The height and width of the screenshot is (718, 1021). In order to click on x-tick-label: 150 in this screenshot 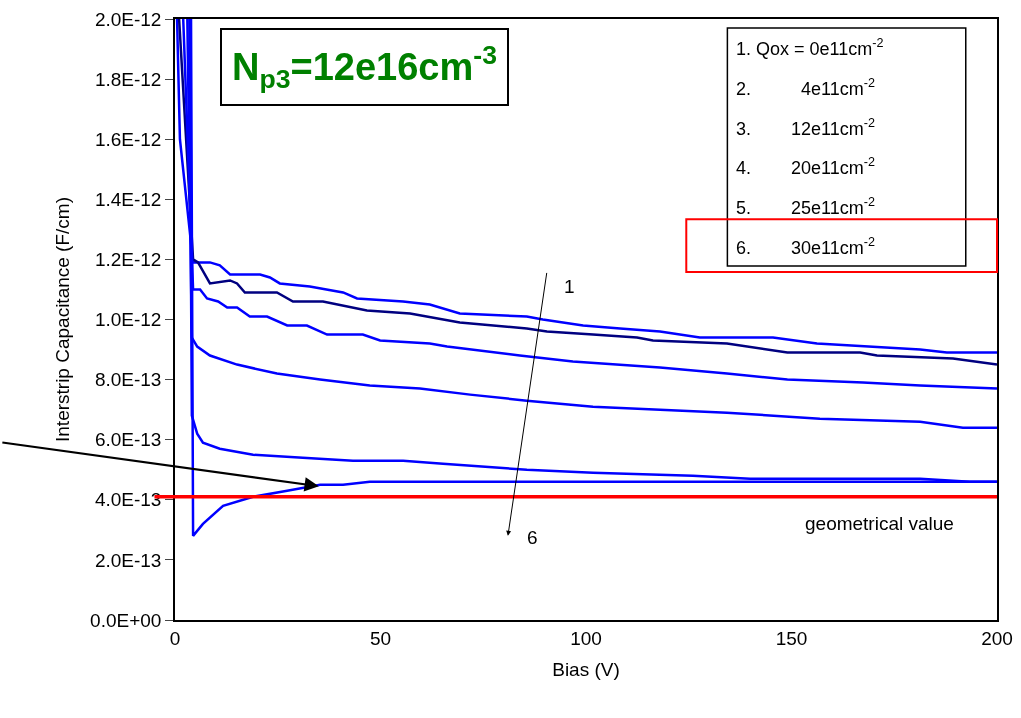, I will do `click(791, 638)`.